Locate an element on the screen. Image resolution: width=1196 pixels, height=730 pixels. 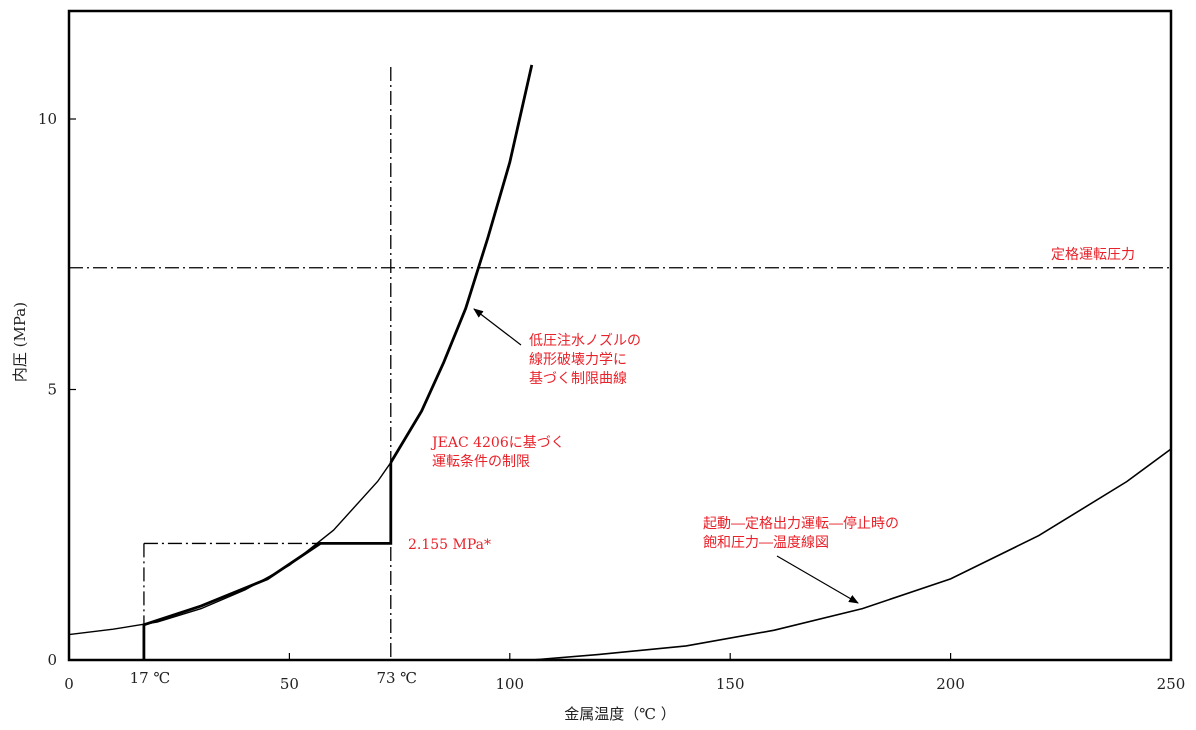
x-axis-title: 金属温度（℃ ） is located at coordinates (620, 714).